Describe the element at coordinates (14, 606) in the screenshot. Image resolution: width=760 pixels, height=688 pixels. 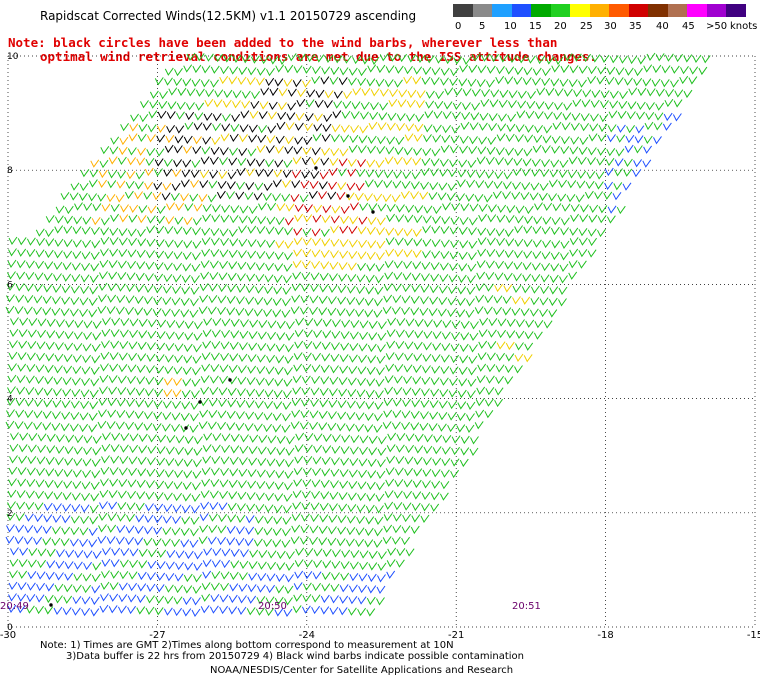
I see `time-label: 20:49` at that location.